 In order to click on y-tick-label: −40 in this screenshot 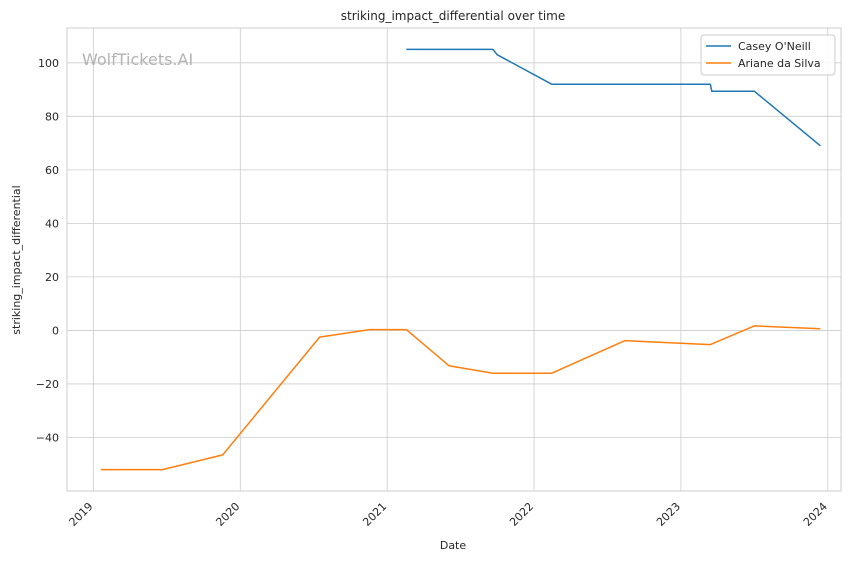, I will do `click(47, 437)`.